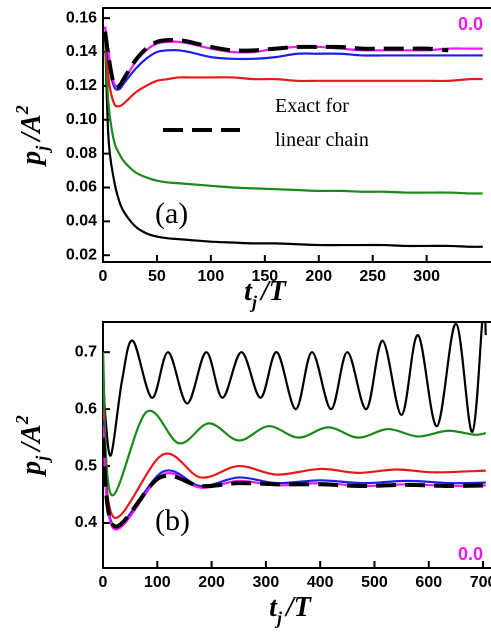 This screenshot has width=491, height=635. Describe the element at coordinates (81, 85) in the screenshot. I see `y-tick-label: 0.12` at that location.